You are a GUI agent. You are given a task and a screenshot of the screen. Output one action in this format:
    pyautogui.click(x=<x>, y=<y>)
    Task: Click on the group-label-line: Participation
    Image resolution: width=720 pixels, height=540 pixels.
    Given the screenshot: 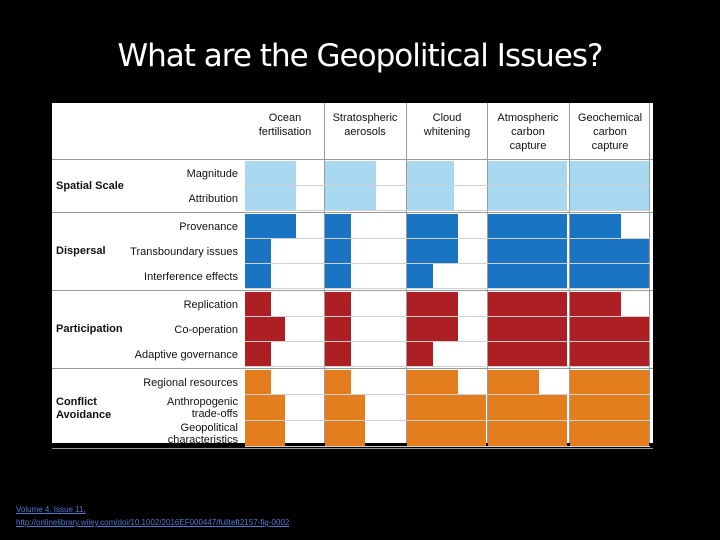 What is the action you would take?
    pyautogui.click(x=89, y=329)
    